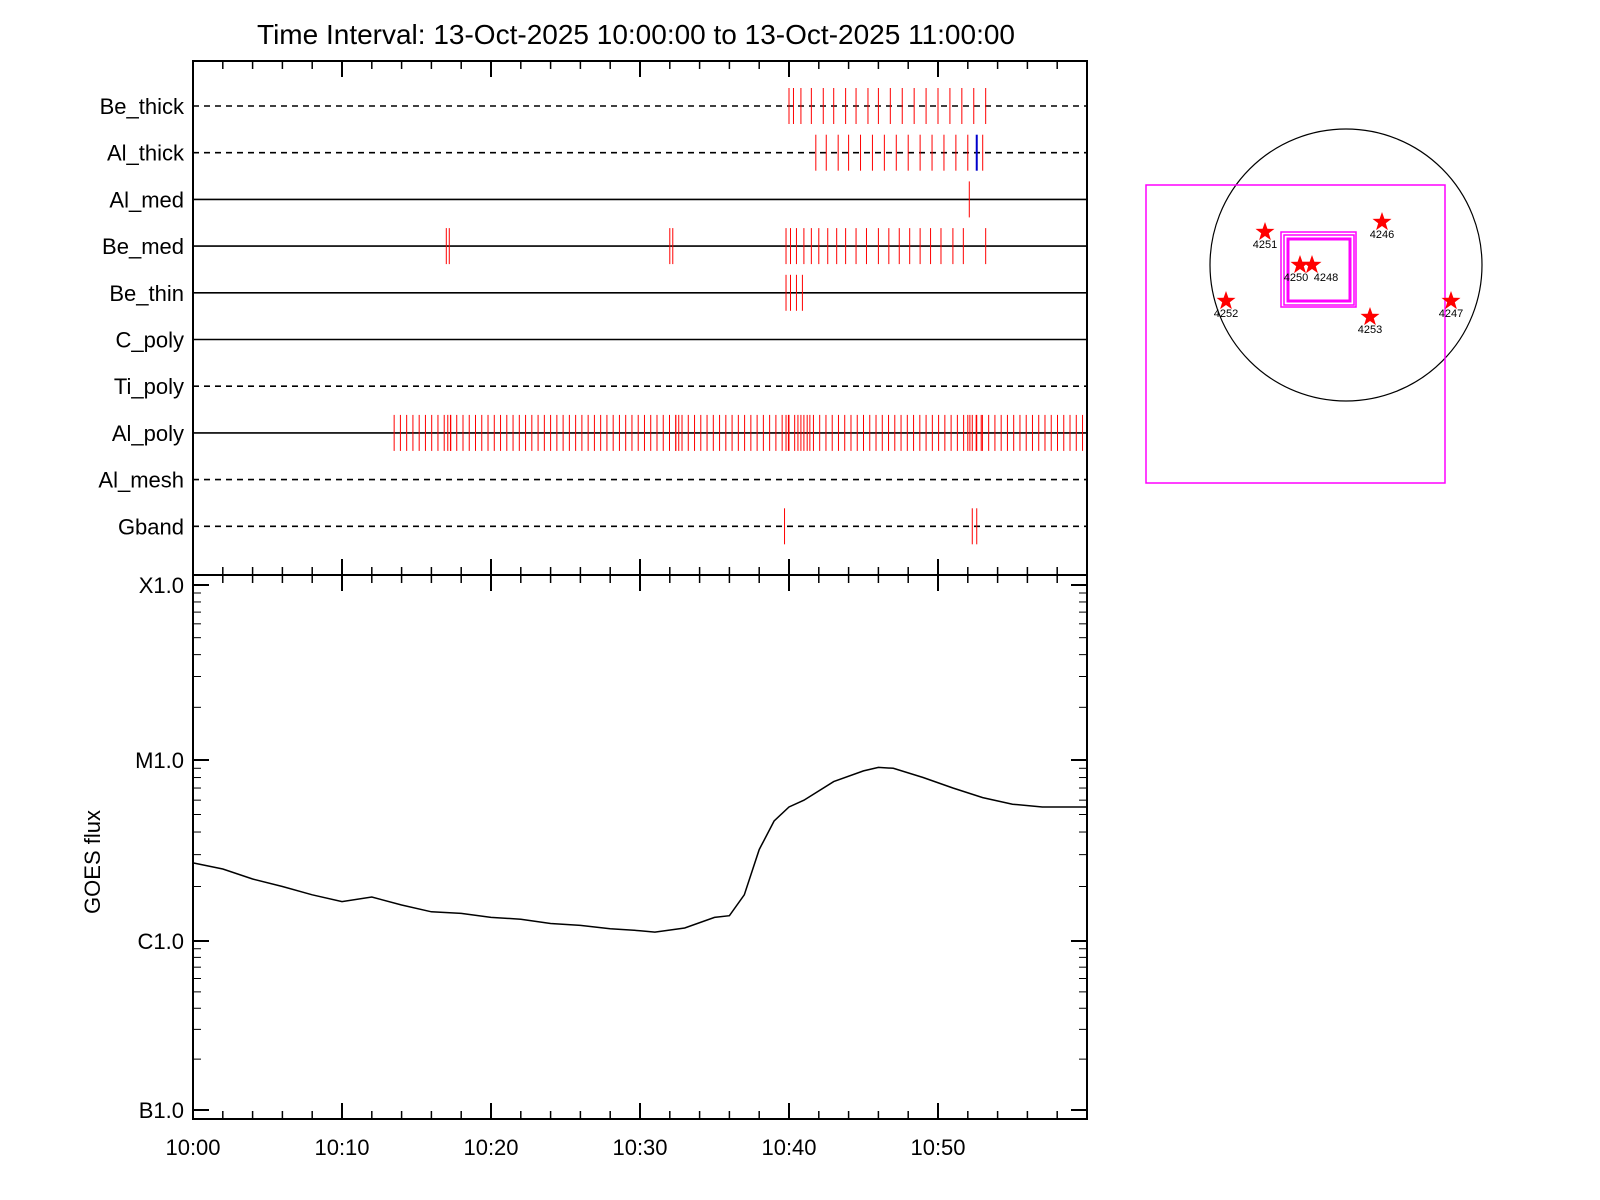 This screenshot has height=1200, width=1600. What do you see at coordinates (1382, 235) in the screenshot?
I see `region-label: 4246` at bounding box center [1382, 235].